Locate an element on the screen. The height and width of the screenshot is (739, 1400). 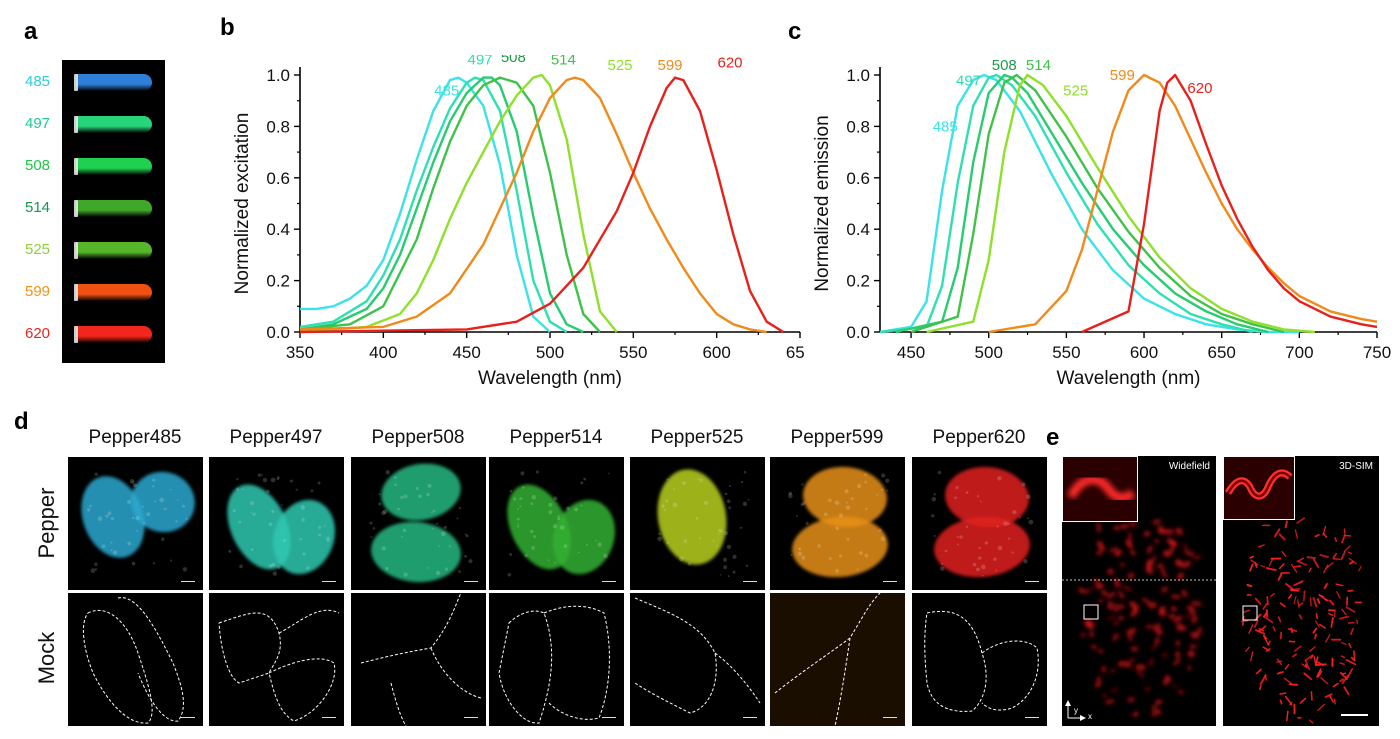
y-tick-label: 1.0 is located at coordinates (278, 75).